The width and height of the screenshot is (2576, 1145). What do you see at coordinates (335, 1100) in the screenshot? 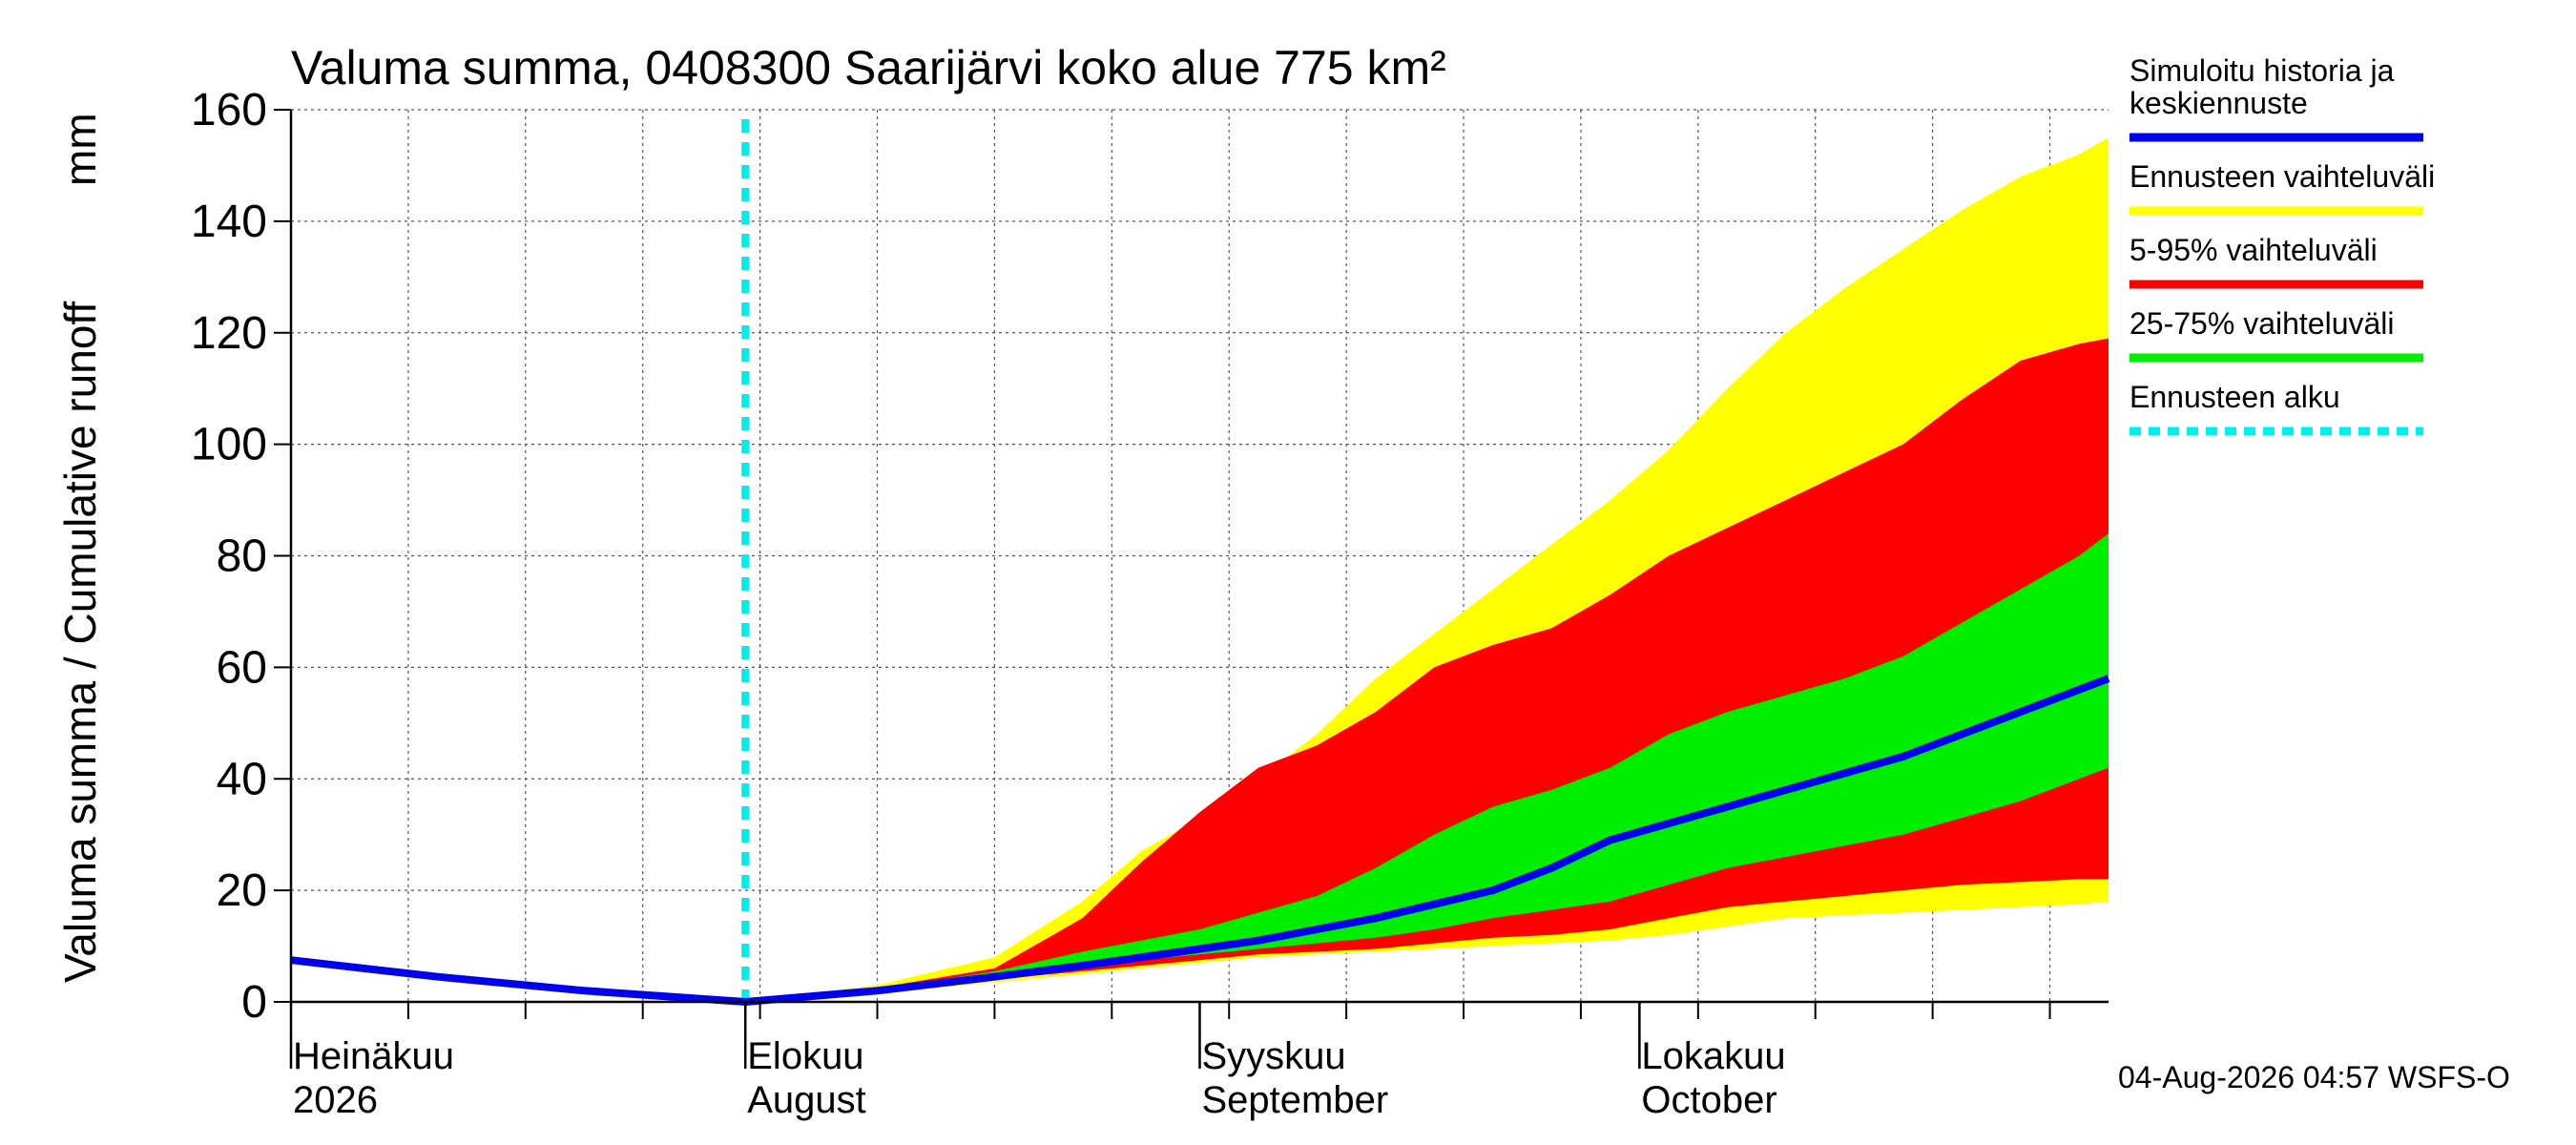
I see `x-month-sublabel: 2026` at bounding box center [335, 1100].